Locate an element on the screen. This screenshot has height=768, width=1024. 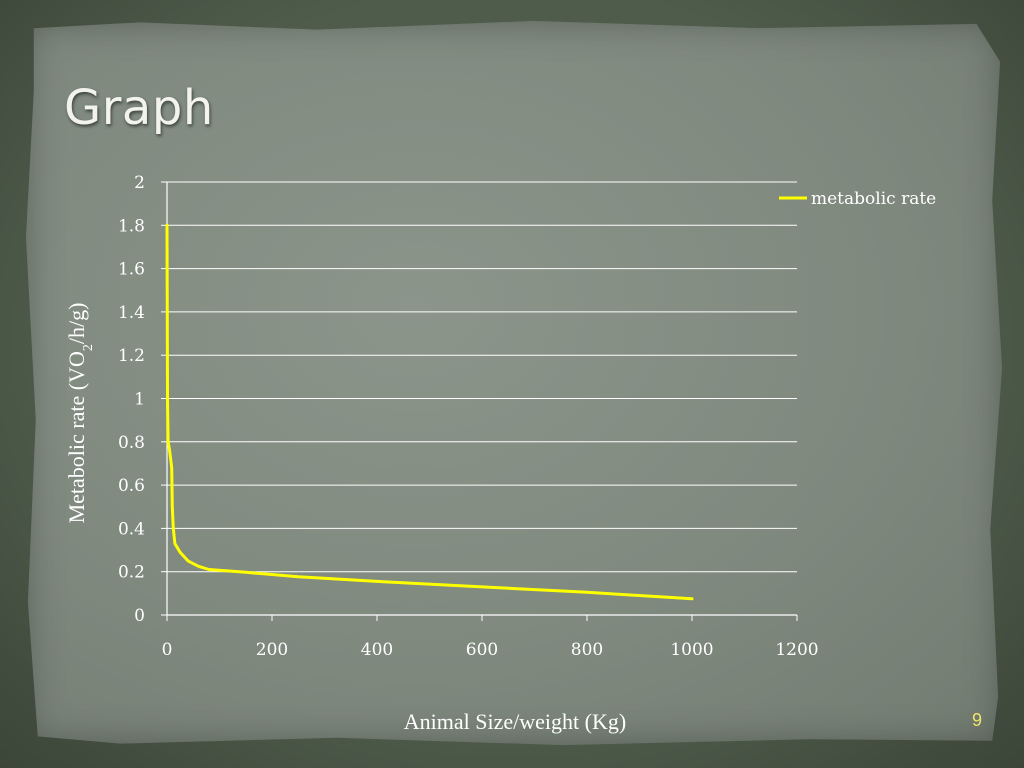
page-number: 9 is located at coordinates (976, 720).